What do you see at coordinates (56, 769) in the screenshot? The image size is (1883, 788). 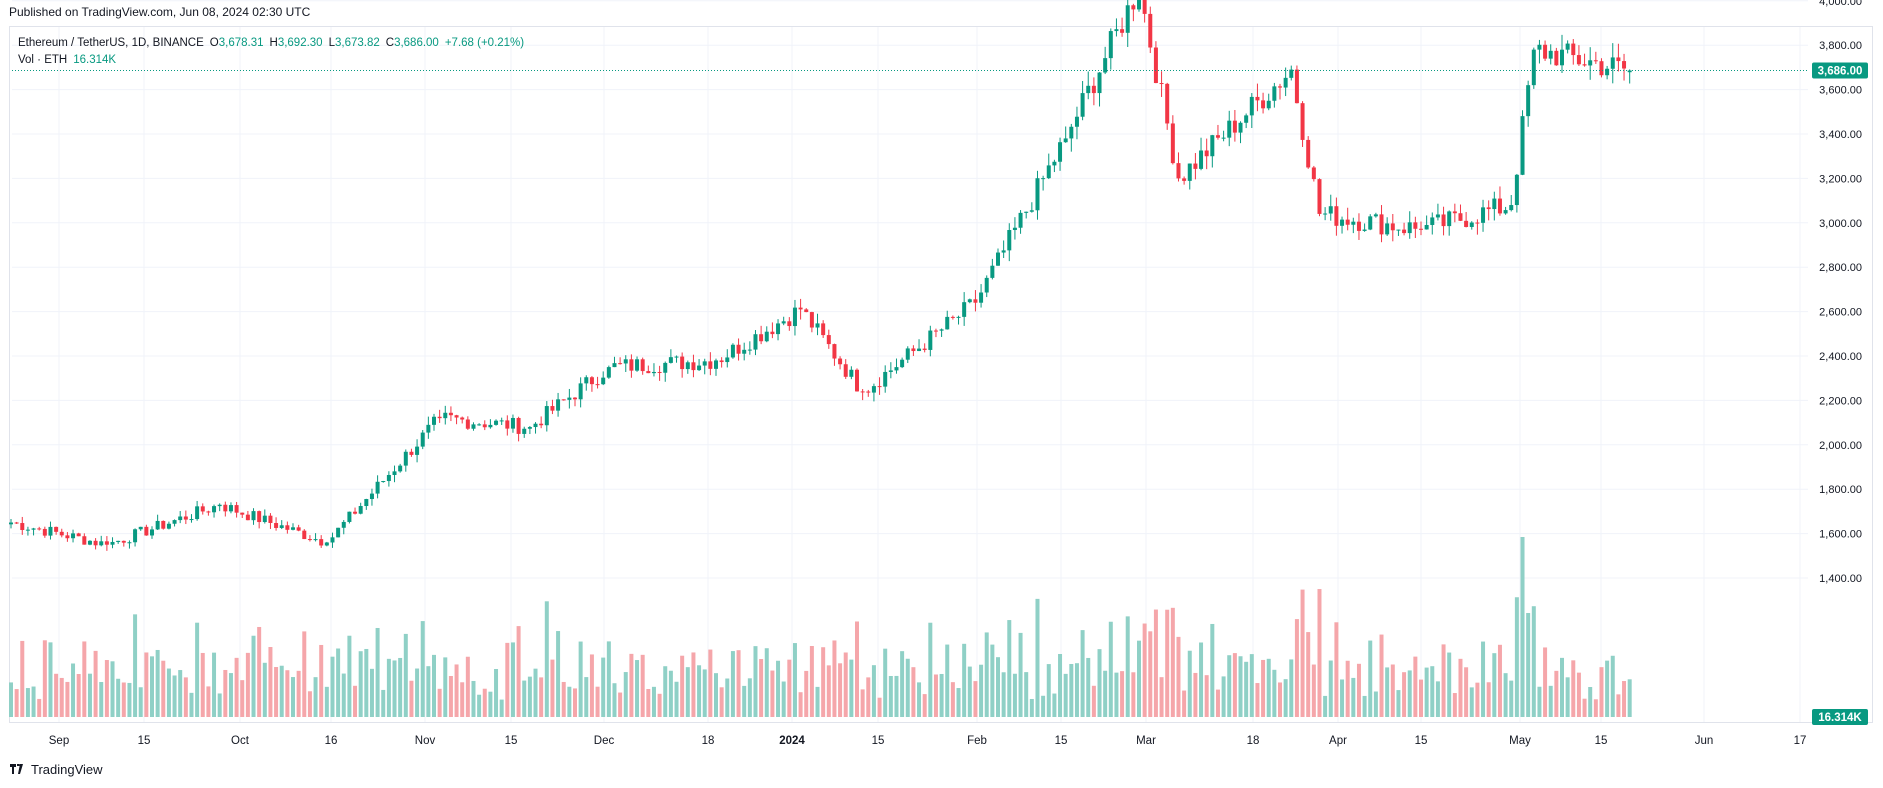 I see `tradingview-brand: TradingView` at bounding box center [56, 769].